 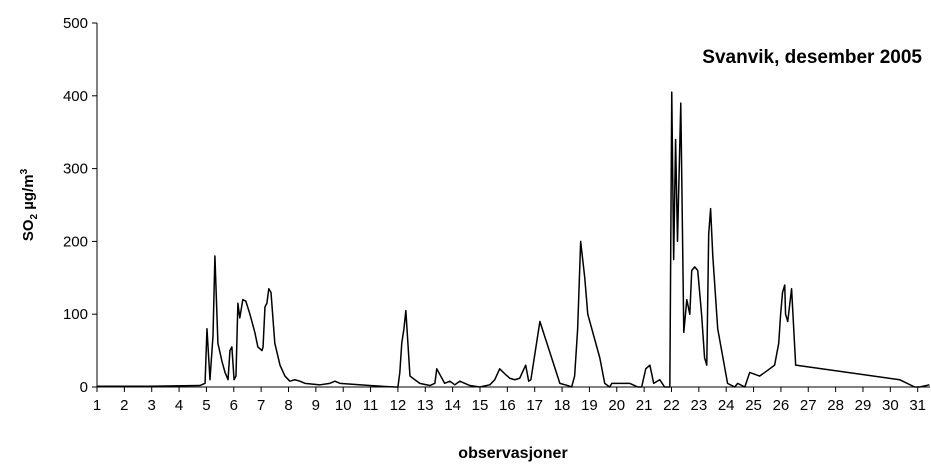 I want to click on x-tick-label: 9, so click(x=316, y=405).